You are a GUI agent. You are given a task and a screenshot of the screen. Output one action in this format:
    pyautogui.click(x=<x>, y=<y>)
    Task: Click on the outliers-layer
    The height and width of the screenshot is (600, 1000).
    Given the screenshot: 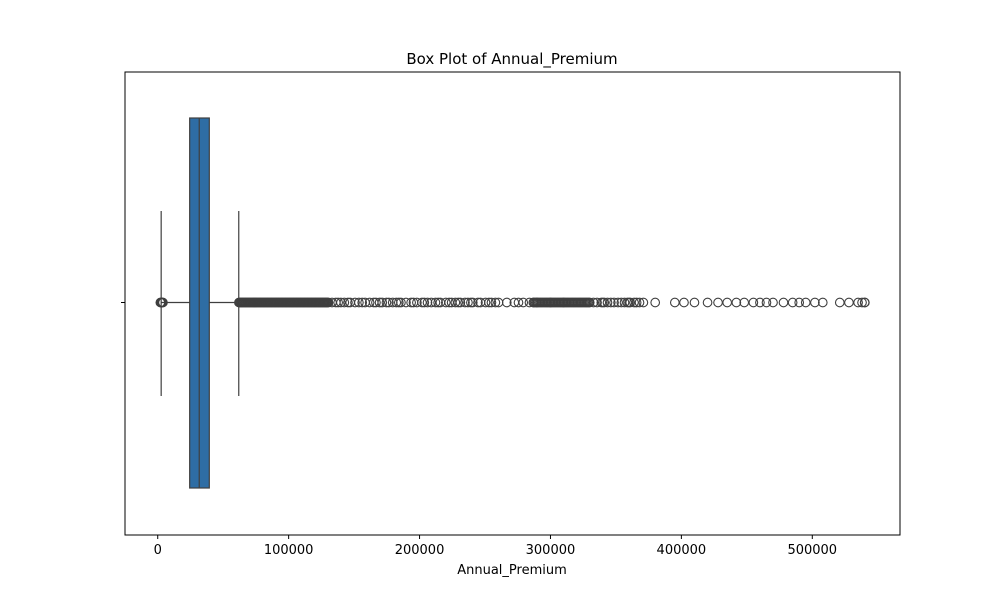 What is the action you would take?
    pyautogui.click(x=512, y=302)
    